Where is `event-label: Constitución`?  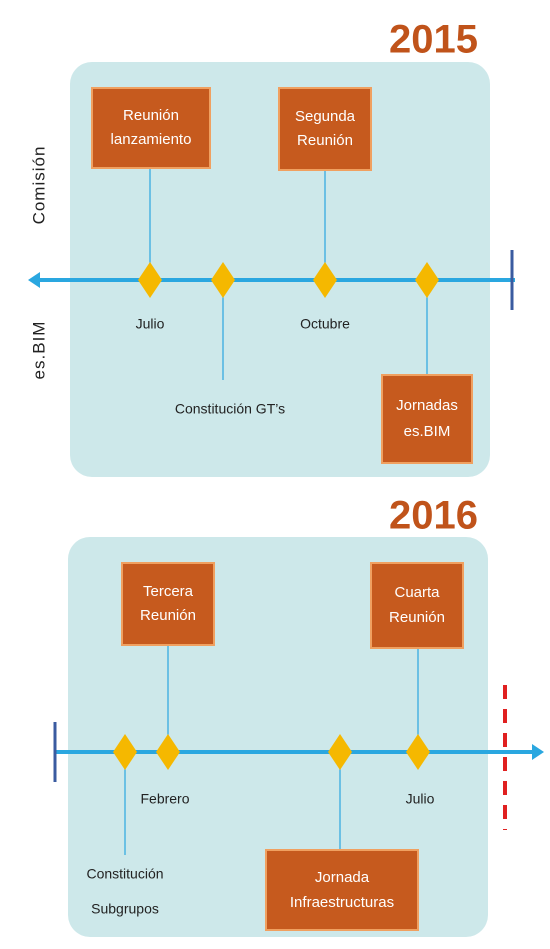 event-label: Constitución is located at coordinates (124, 874).